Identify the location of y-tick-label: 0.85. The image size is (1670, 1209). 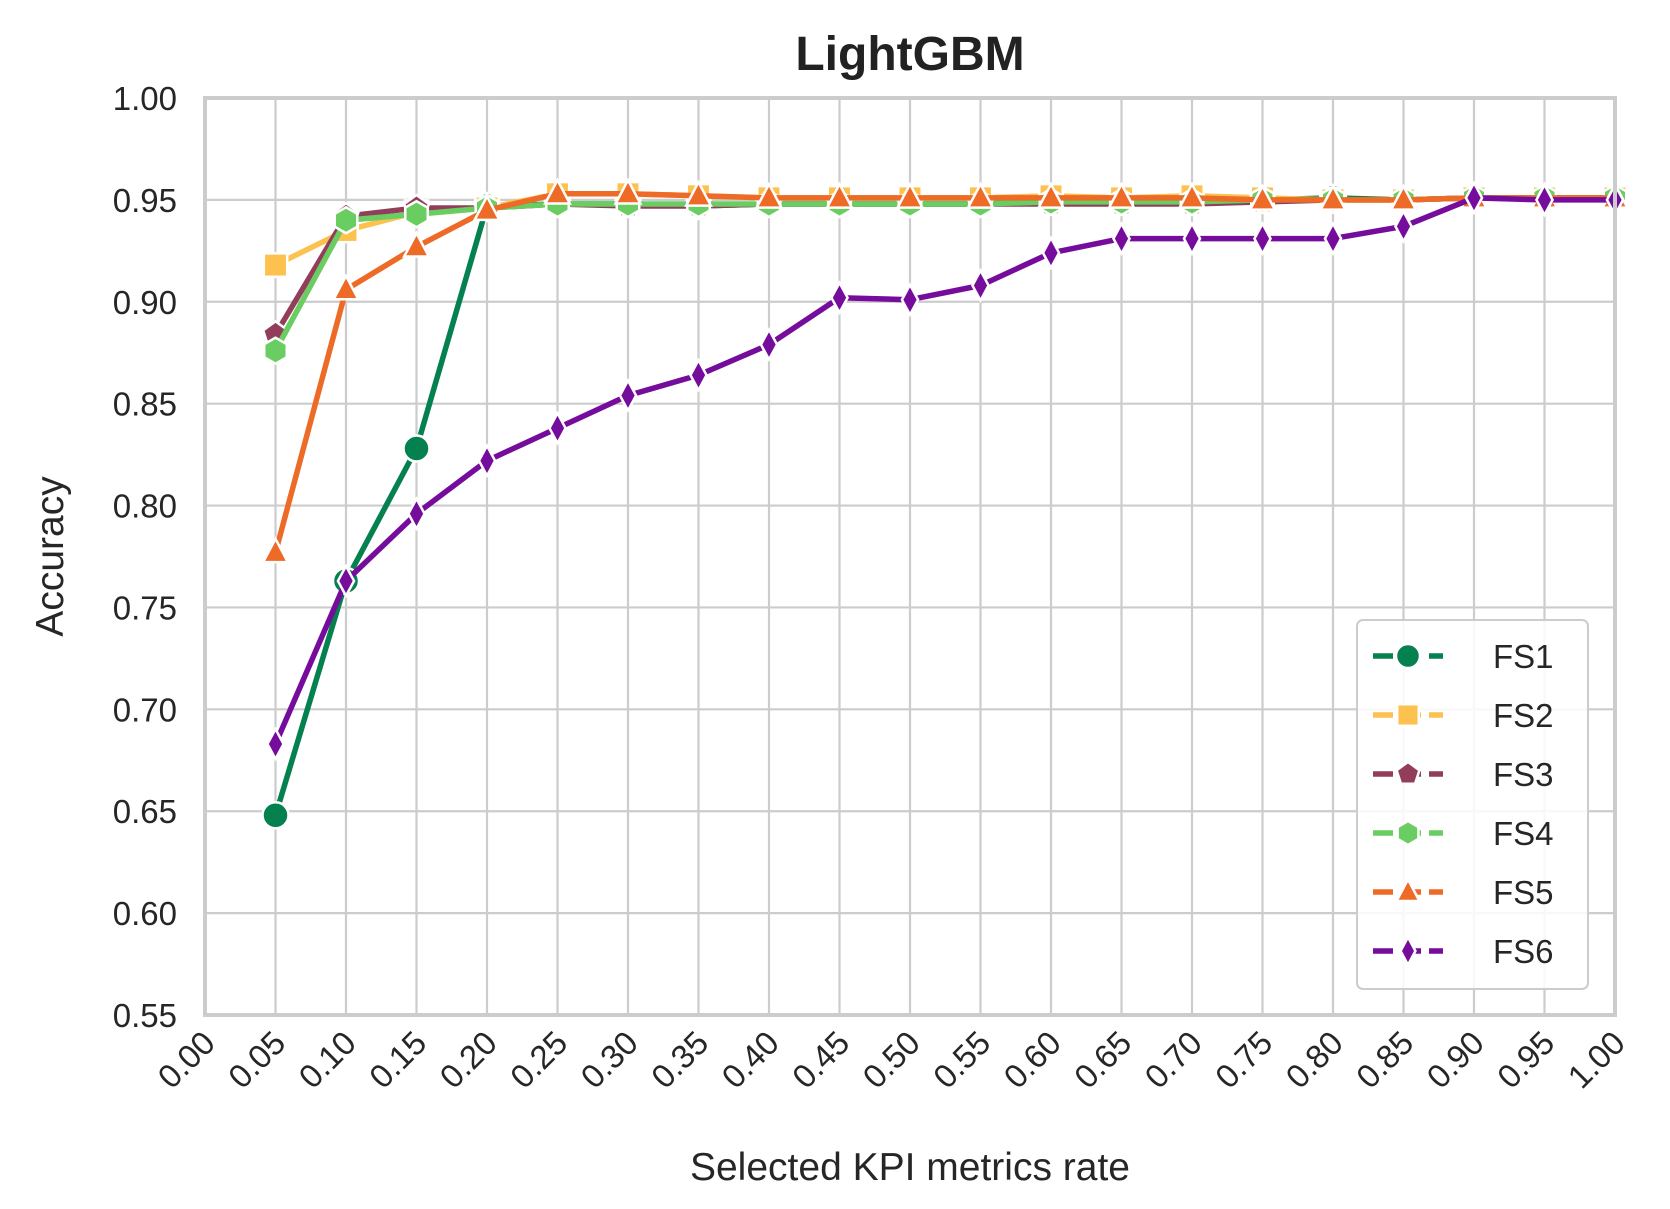
(145, 404).